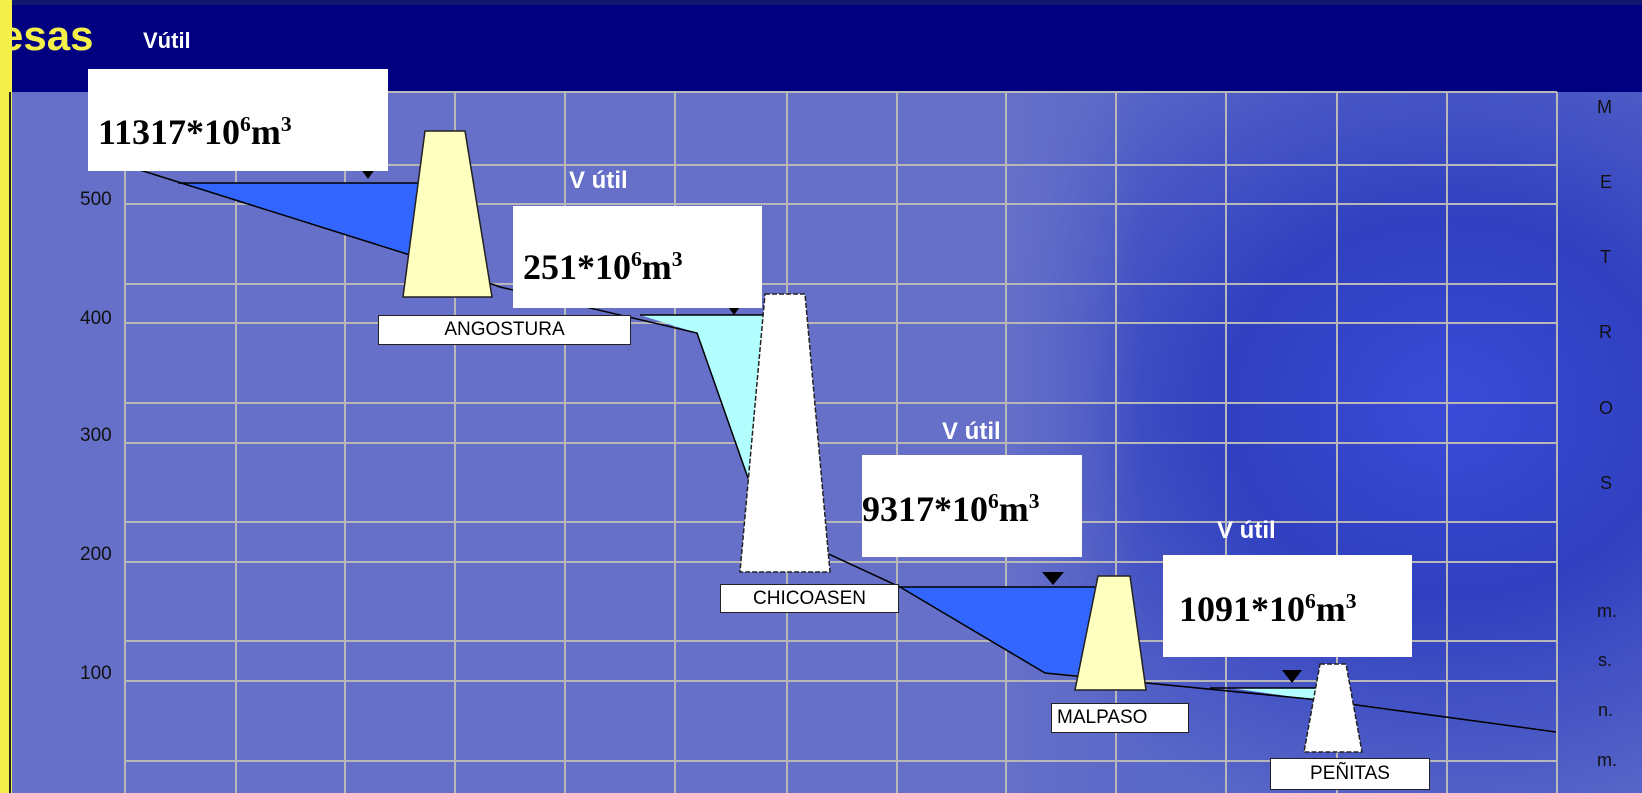  I want to click on volume-value: 11317*10, so click(169, 132).